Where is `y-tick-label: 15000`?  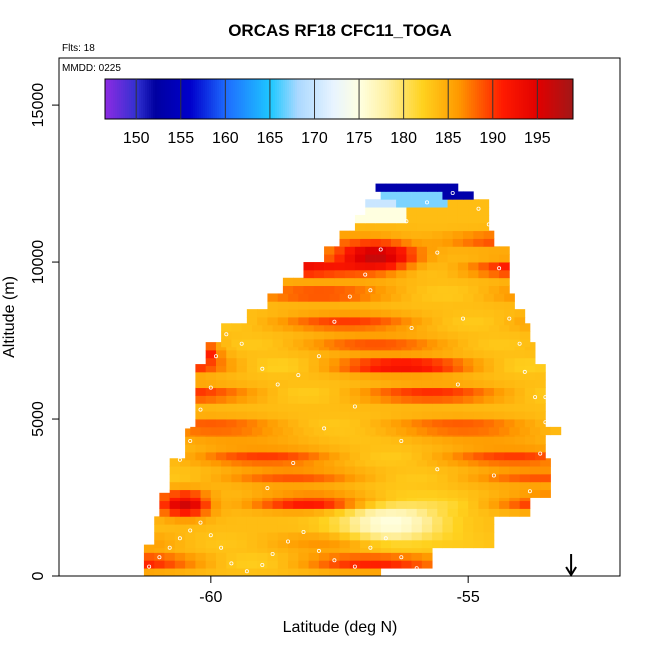 y-tick-label: 15000 is located at coordinates (38, 105).